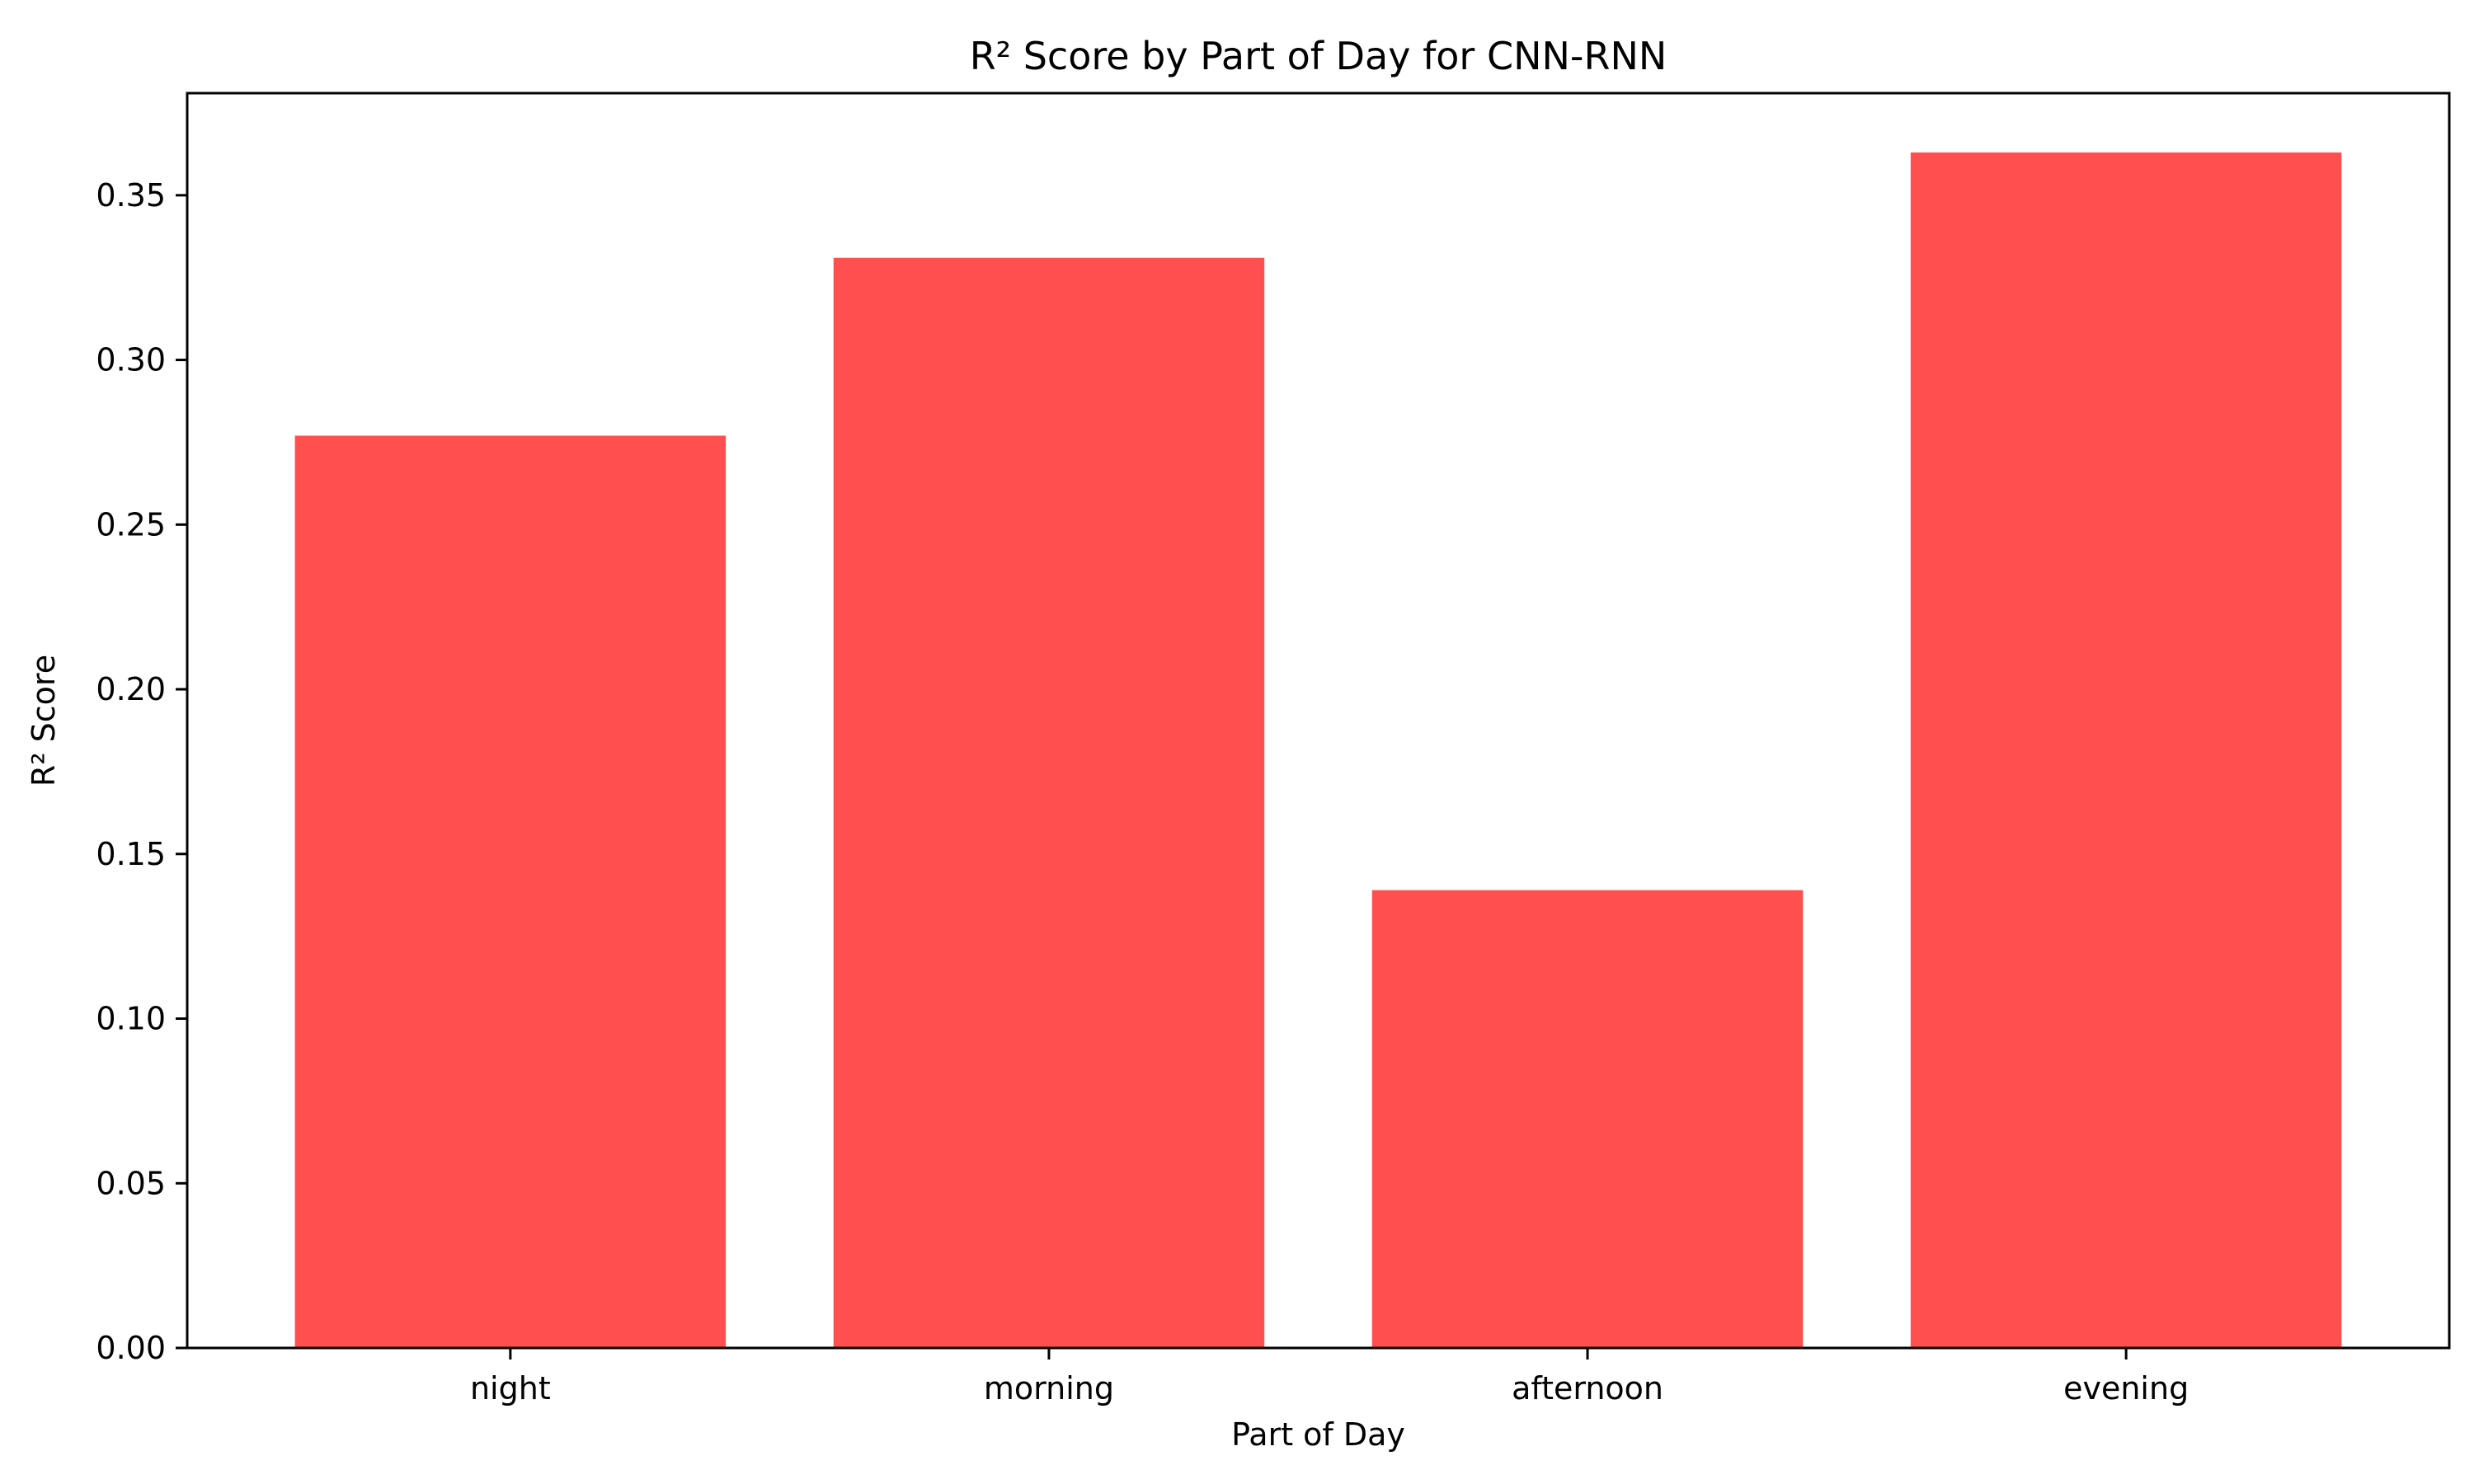  What do you see at coordinates (131, 1348) in the screenshot?
I see `y-tick-label: 0.00` at bounding box center [131, 1348].